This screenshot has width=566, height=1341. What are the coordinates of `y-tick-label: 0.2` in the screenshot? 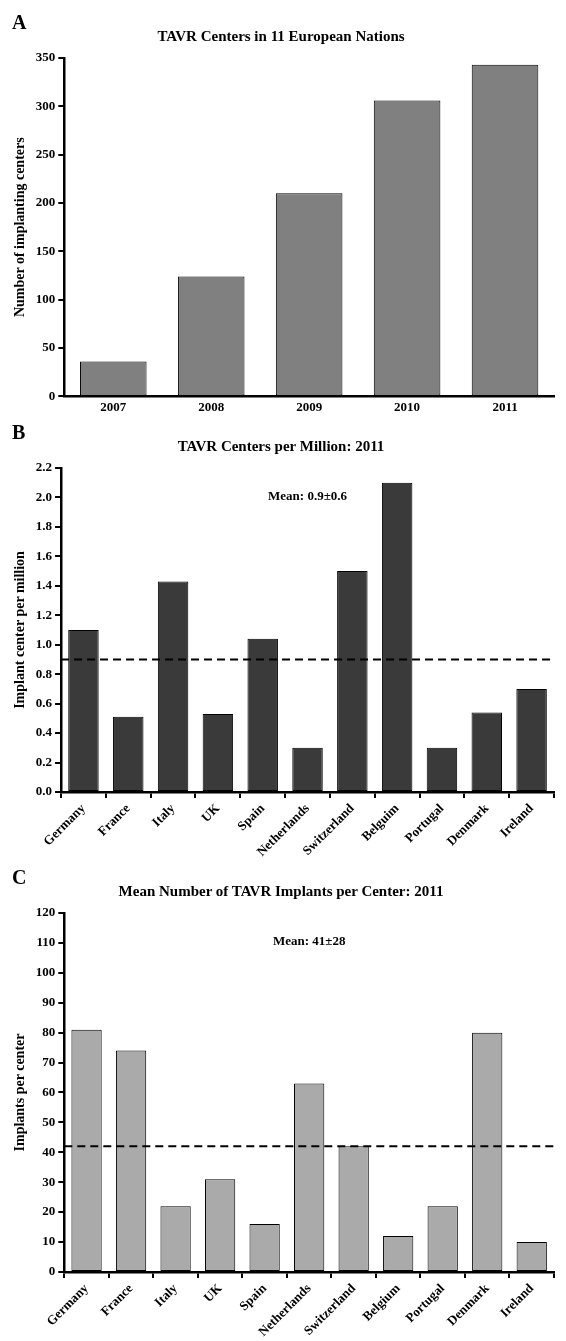 It's located at (44, 761).